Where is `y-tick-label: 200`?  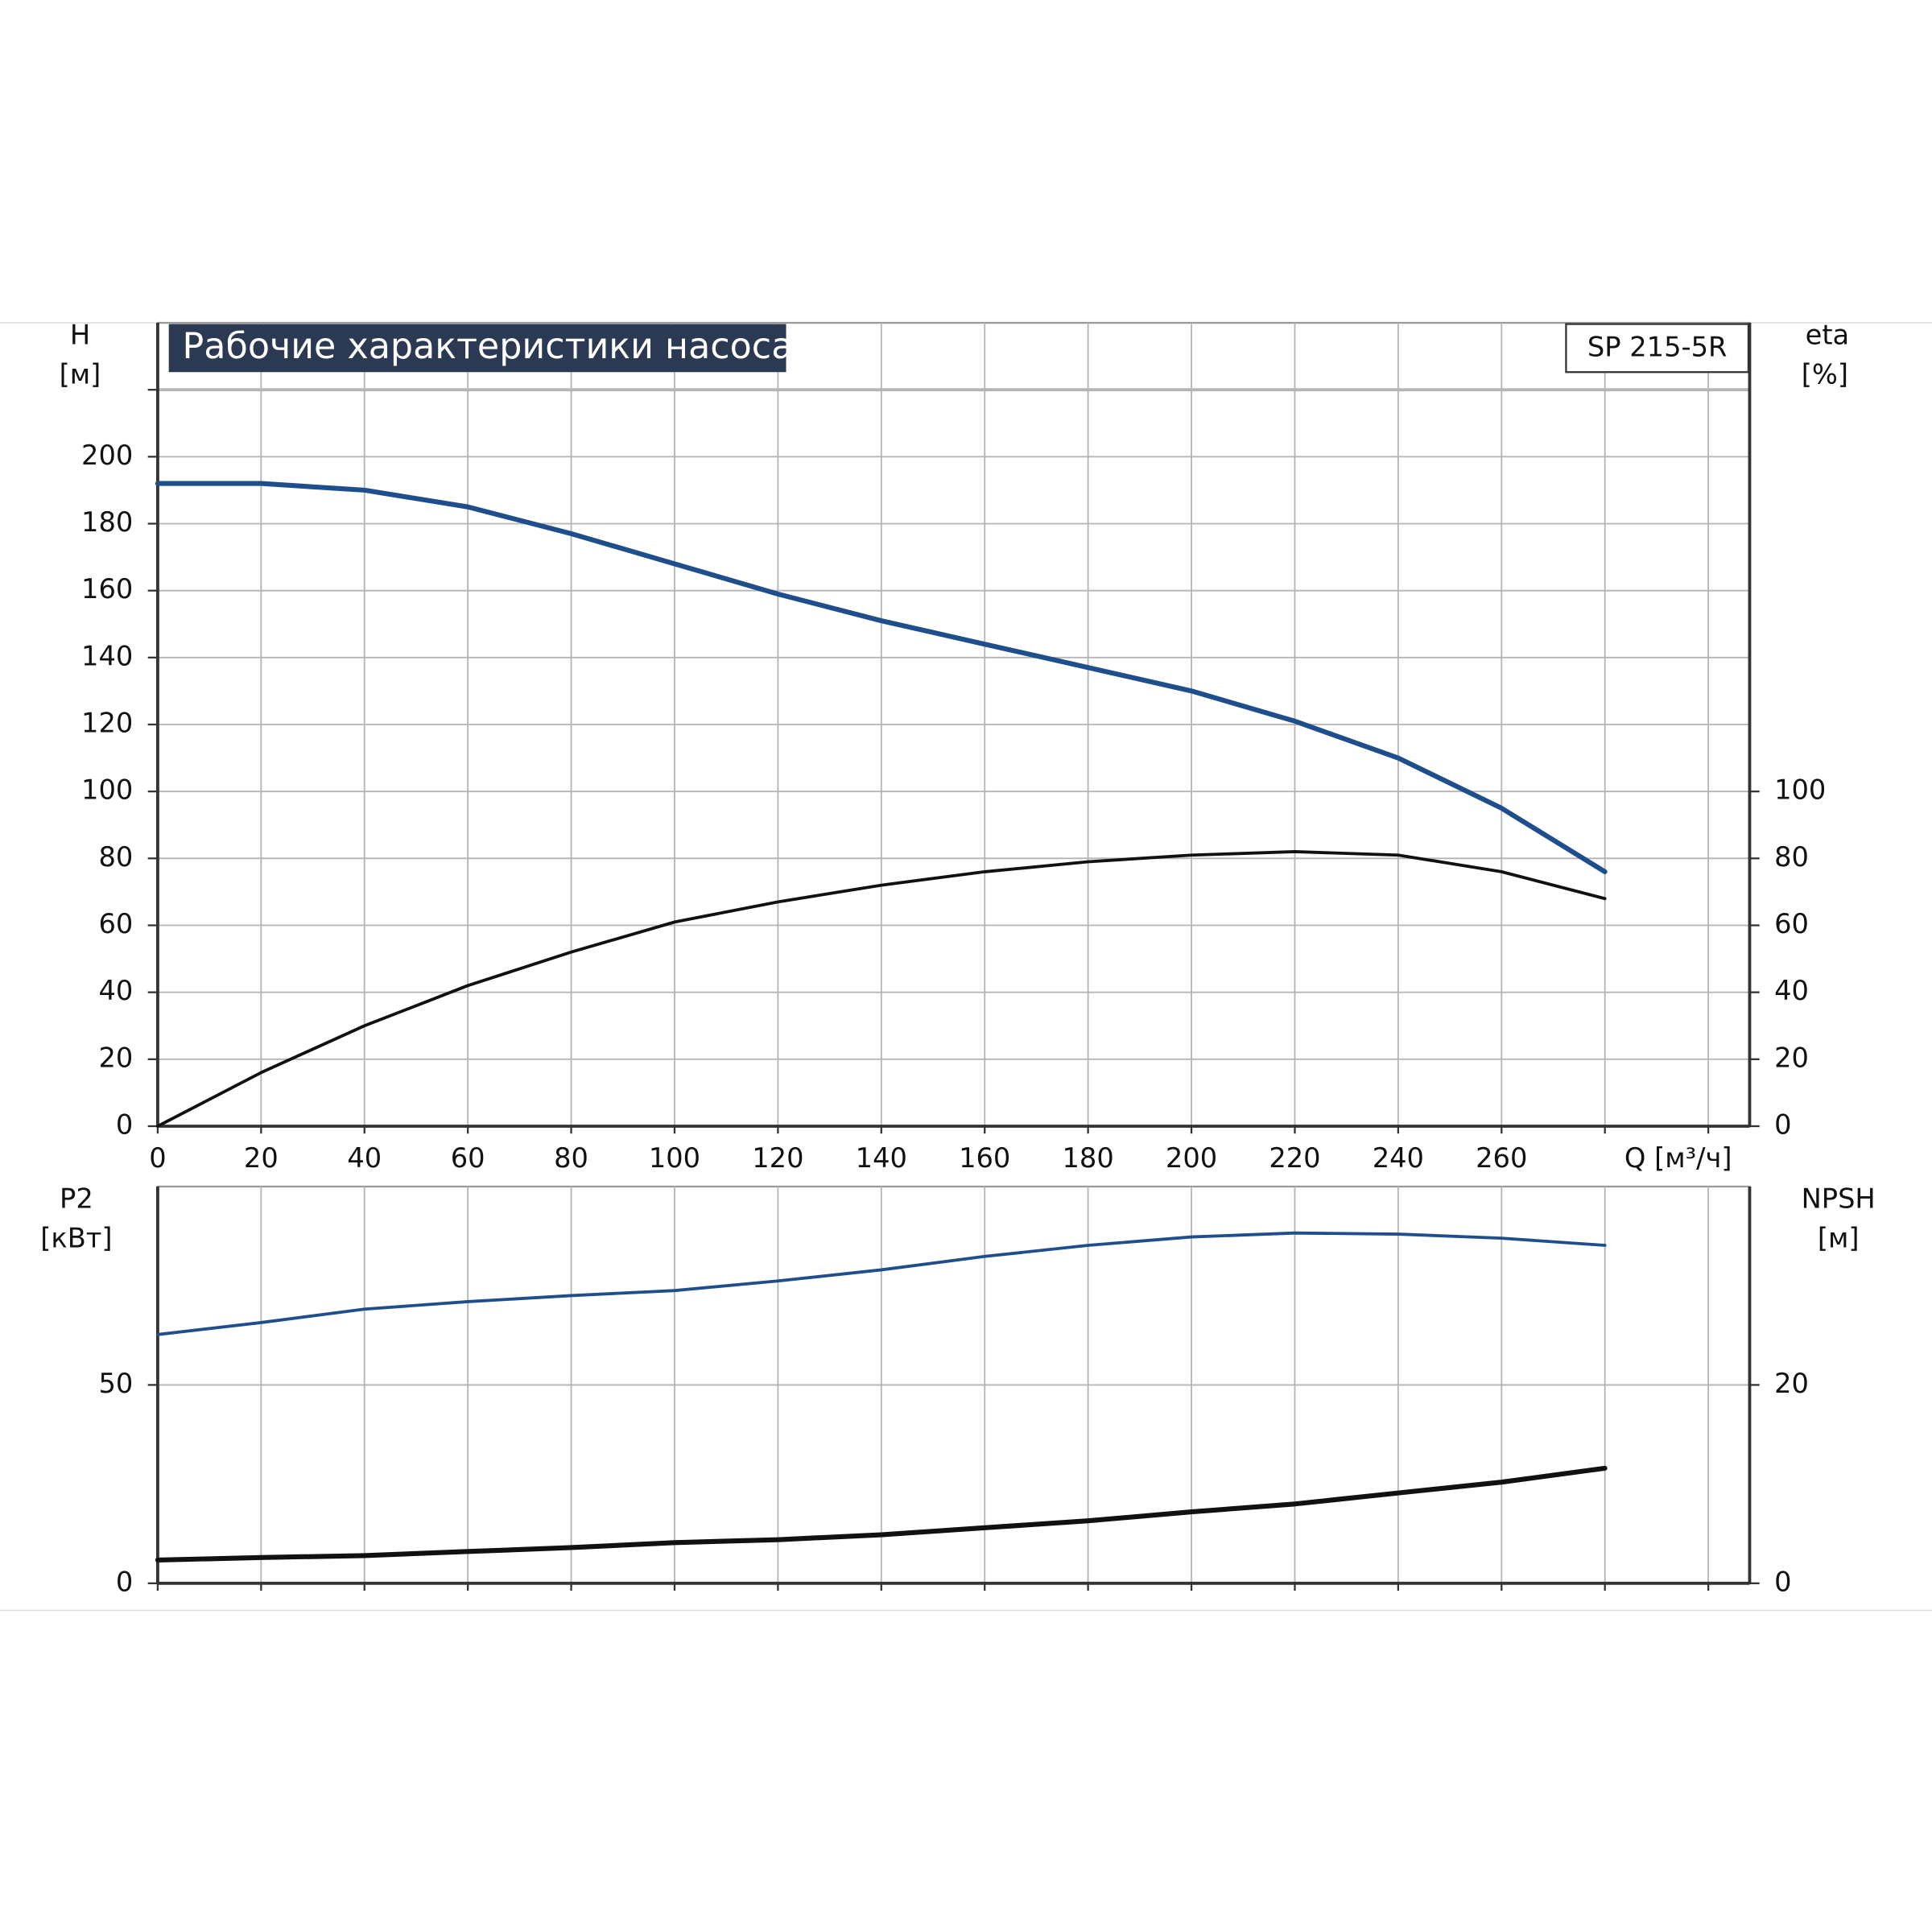 y-tick-label: 200 is located at coordinates (107, 455).